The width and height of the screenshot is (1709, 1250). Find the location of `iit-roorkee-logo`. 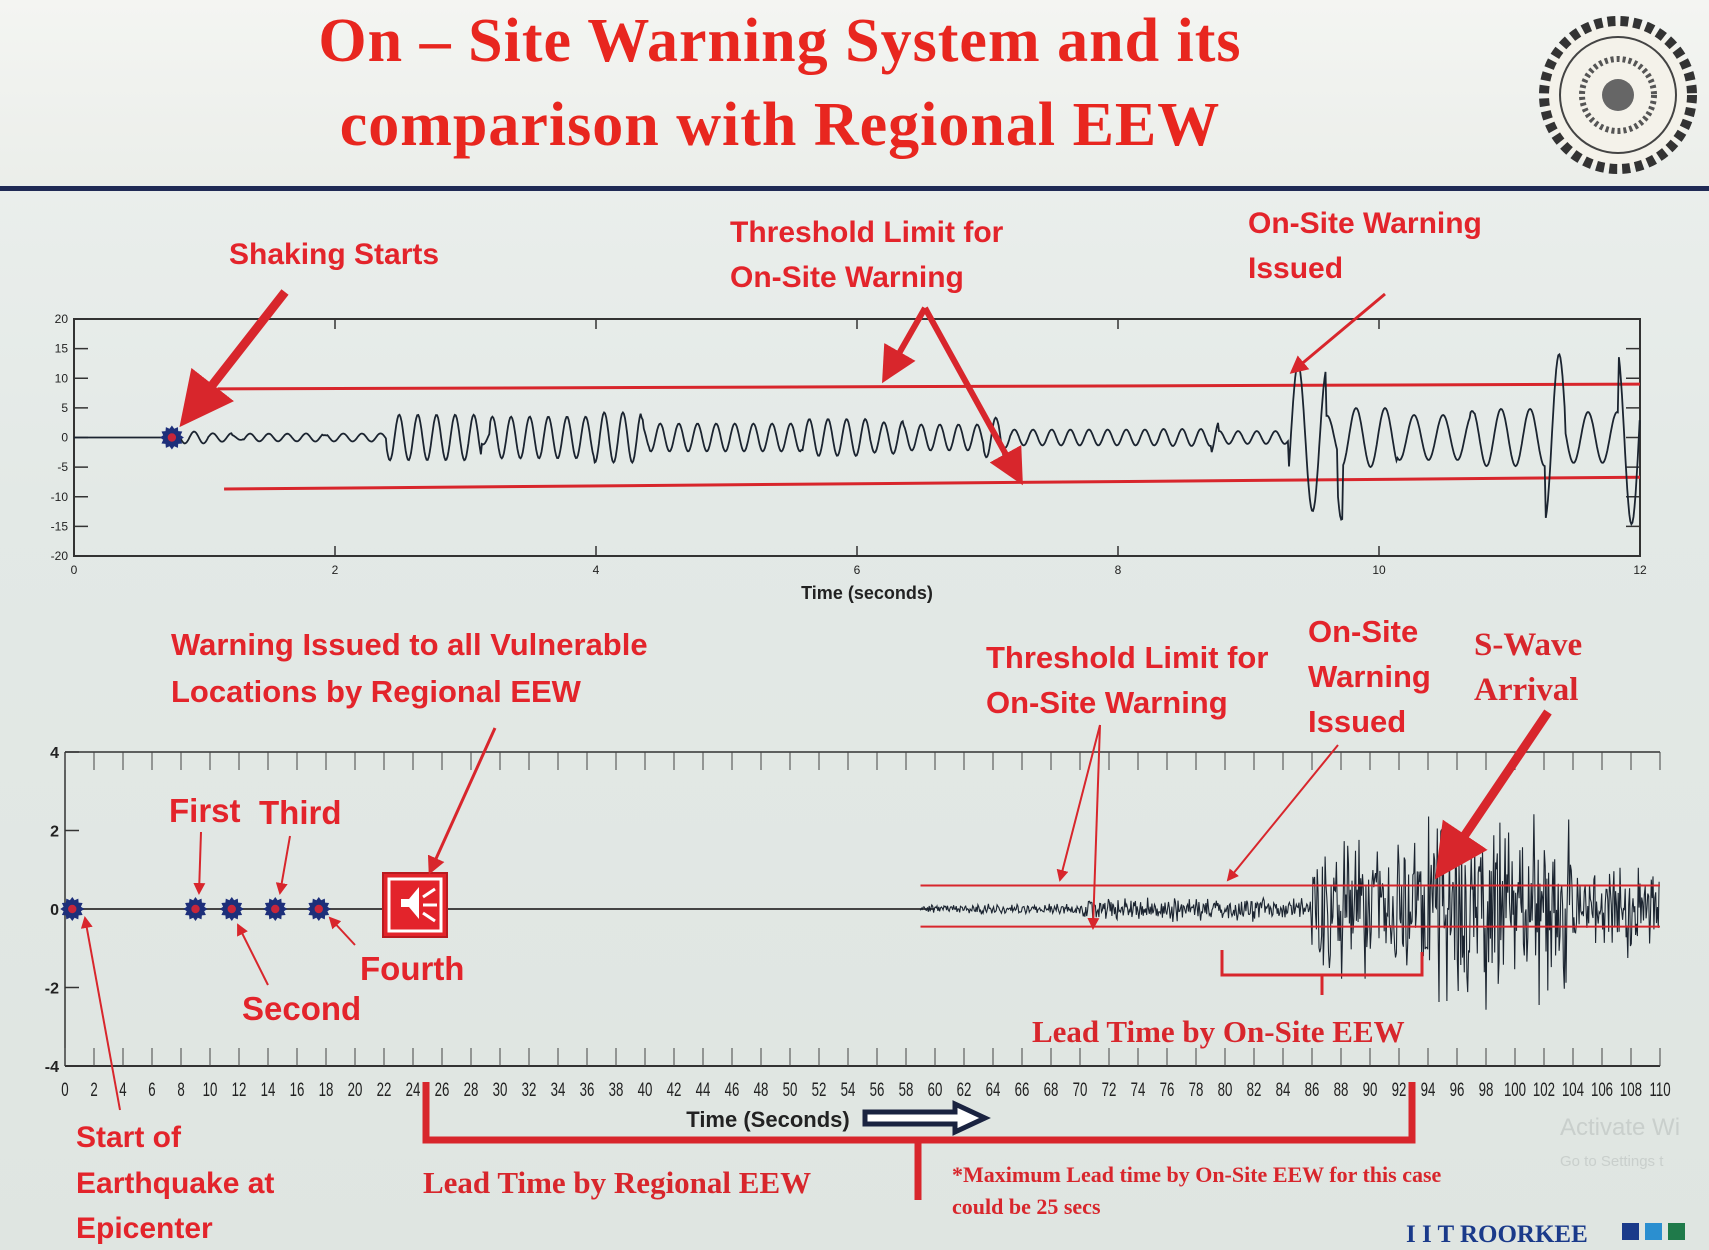

iit-roorkee-logo is located at coordinates (1618, 95).